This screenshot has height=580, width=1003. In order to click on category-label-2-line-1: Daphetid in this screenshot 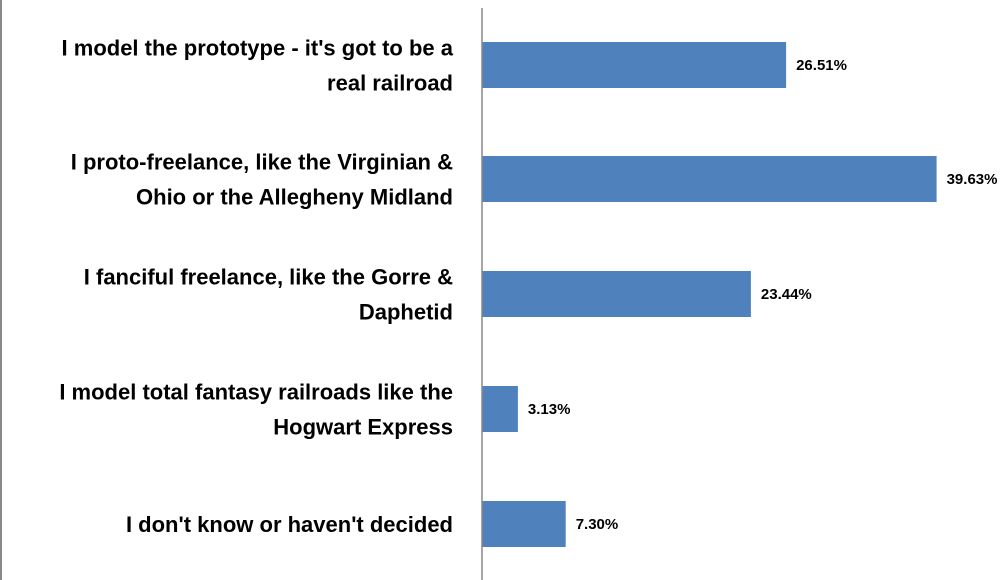, I will do `click(406, 312)`.